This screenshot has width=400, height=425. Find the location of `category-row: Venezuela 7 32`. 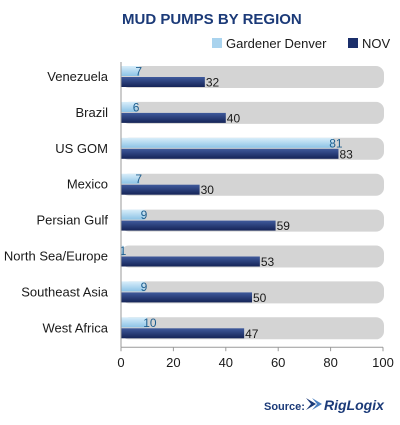

category-row: Venezuela 7 32 is located at coordinates (215, 77).